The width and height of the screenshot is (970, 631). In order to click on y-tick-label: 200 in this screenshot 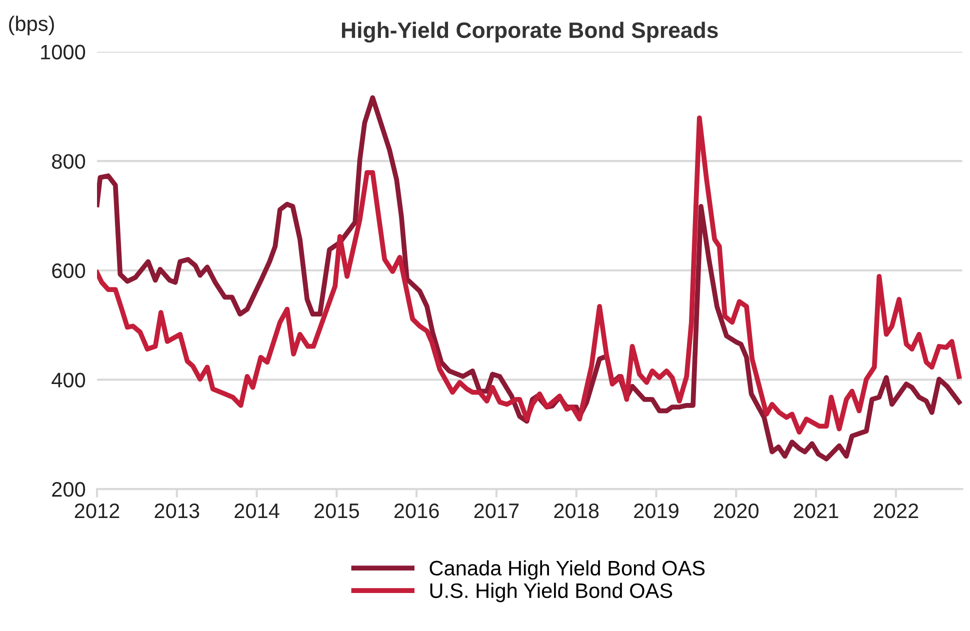, I will do `click(69, 489)`.